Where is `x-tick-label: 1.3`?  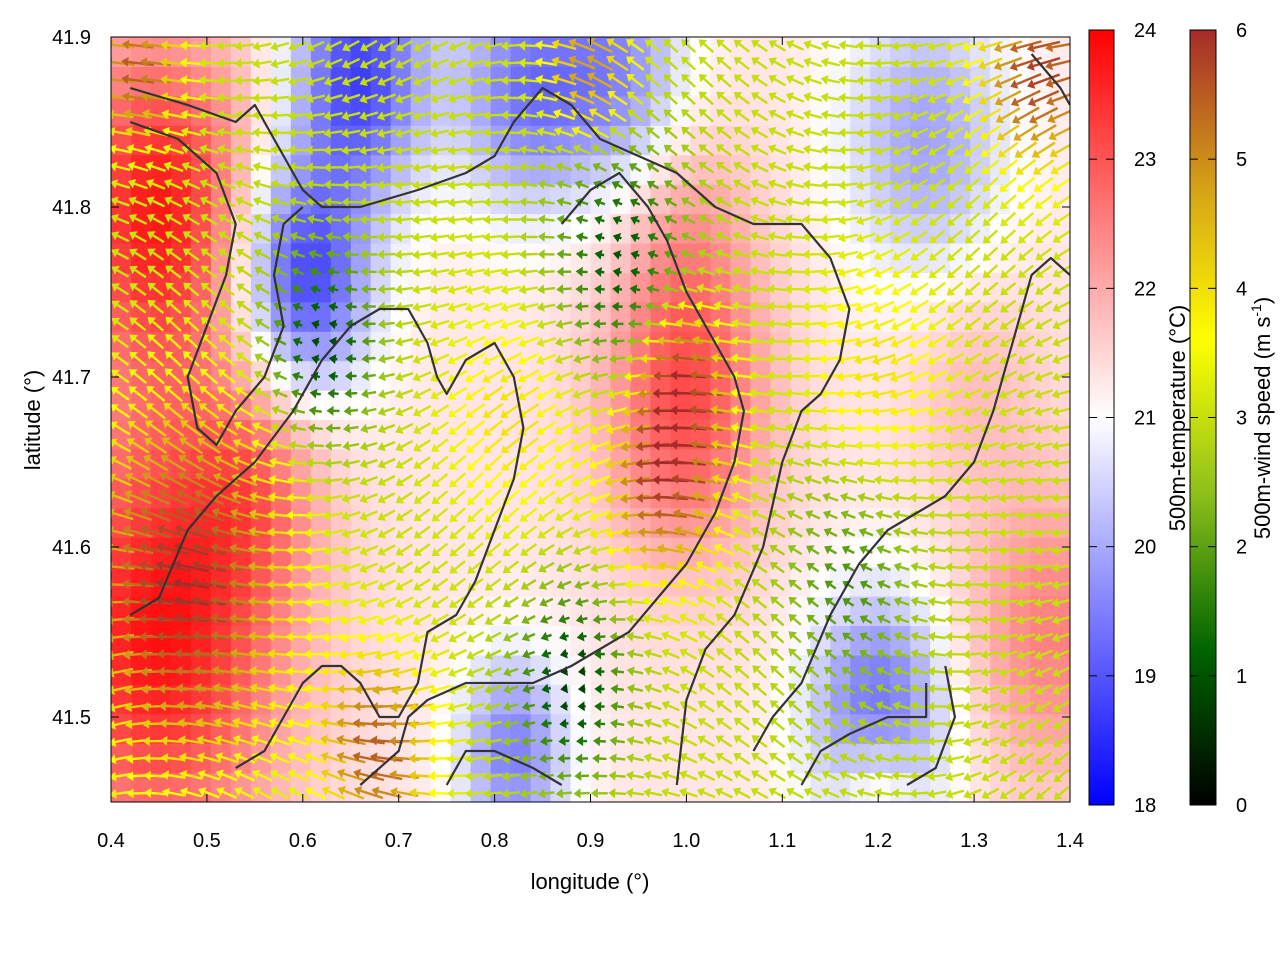 x-tick-label: 1.3 is located at coordinates (974, 841).